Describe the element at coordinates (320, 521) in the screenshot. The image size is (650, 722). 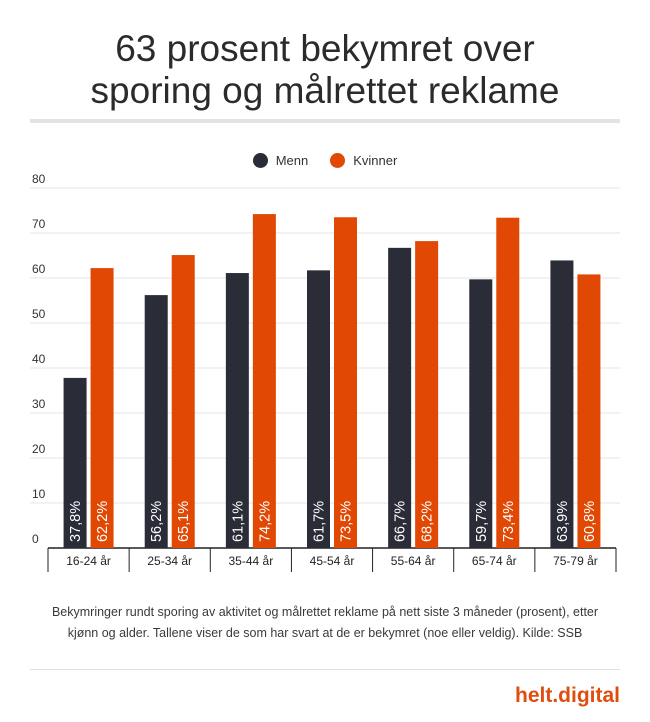
I see `data-label-menn: 61,7%` at that location.